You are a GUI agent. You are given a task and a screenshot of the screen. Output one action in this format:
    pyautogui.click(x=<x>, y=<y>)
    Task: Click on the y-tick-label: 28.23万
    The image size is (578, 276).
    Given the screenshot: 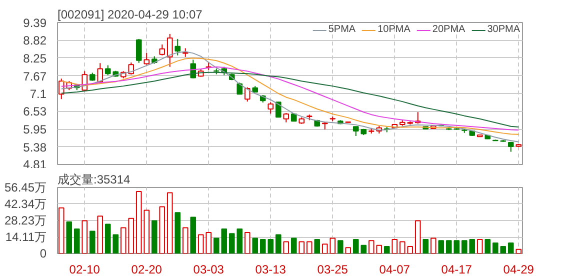 What is the action you would take?
    pyautogui.click(x=25, y=220)
    